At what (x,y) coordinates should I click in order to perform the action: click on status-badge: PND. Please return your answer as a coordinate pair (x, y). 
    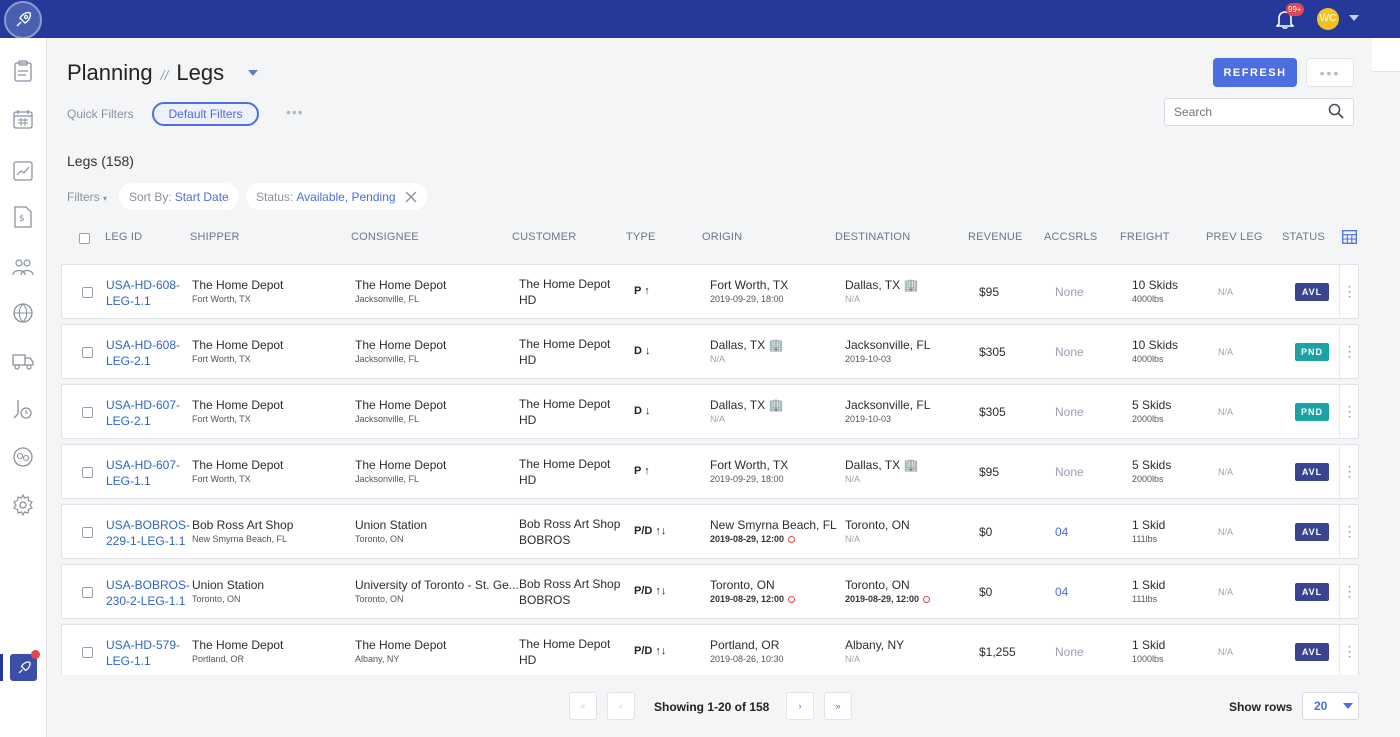
    Looking at the image, I should click on (1312, 412).